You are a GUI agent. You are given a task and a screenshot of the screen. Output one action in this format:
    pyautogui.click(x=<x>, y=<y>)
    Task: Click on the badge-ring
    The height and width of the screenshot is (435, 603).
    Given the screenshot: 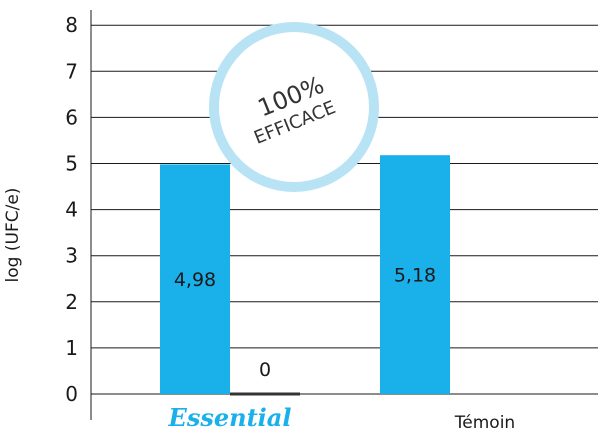 What is the action you would take?
    pyautogui.click(x=294, y=107)
    